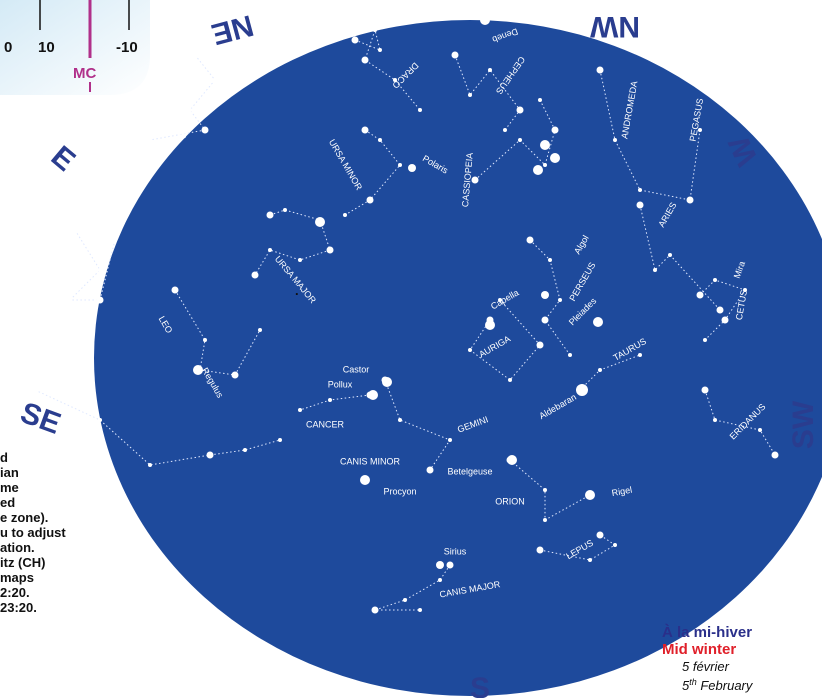 Image resolution: width=822 pixels, height=698 pixels. Describe the element at coordinates (46, 47) in the screenshot. I see `scale-label: 10` at that location.